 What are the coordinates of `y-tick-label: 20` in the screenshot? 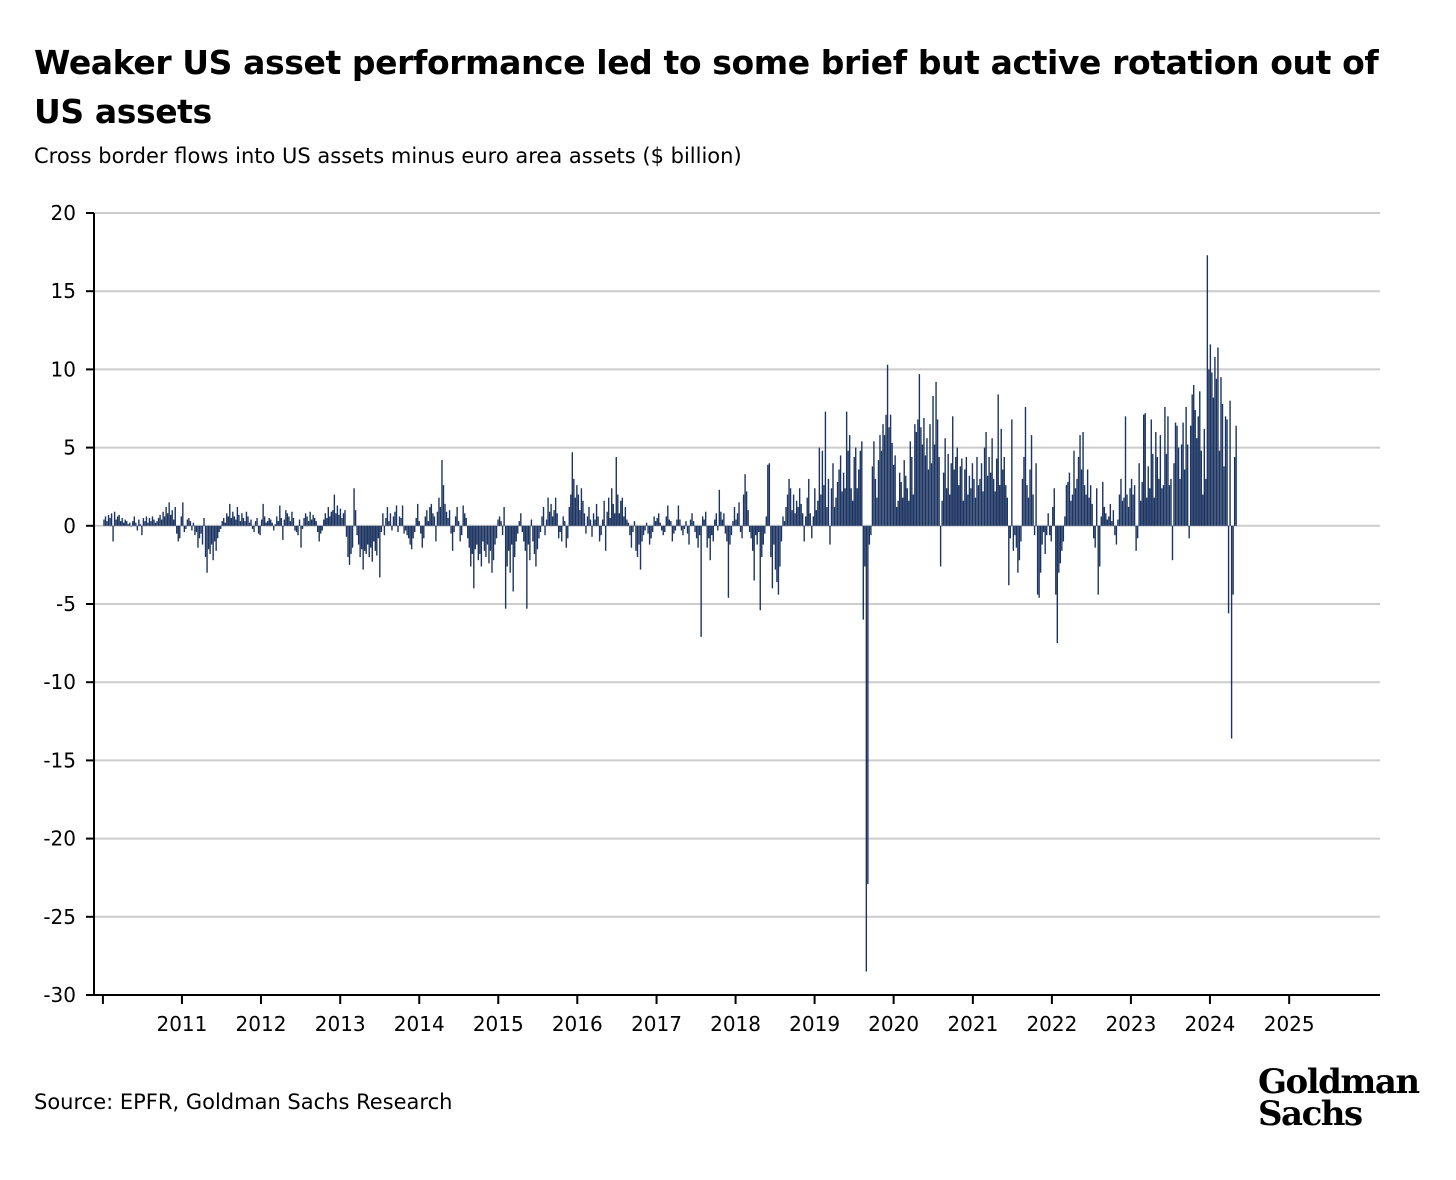 It's located at (63, 213).